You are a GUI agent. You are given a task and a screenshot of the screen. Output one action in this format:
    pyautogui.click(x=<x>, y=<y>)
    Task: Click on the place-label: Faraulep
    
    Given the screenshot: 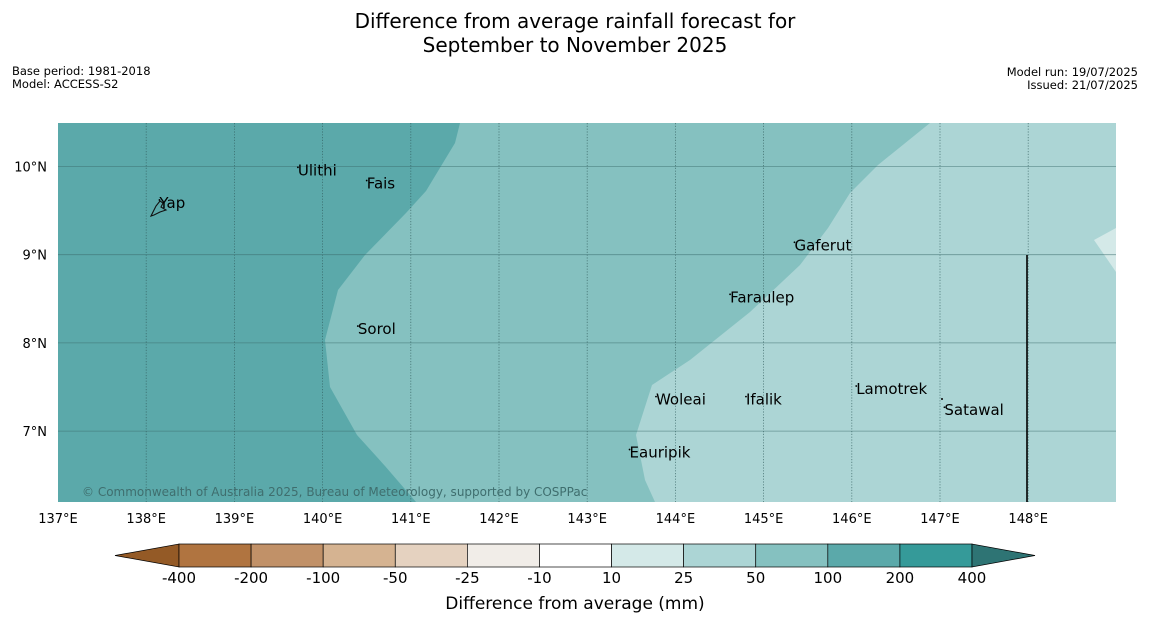 What is the action you would take?
    pyautogui.click(x=762, y=297)
    